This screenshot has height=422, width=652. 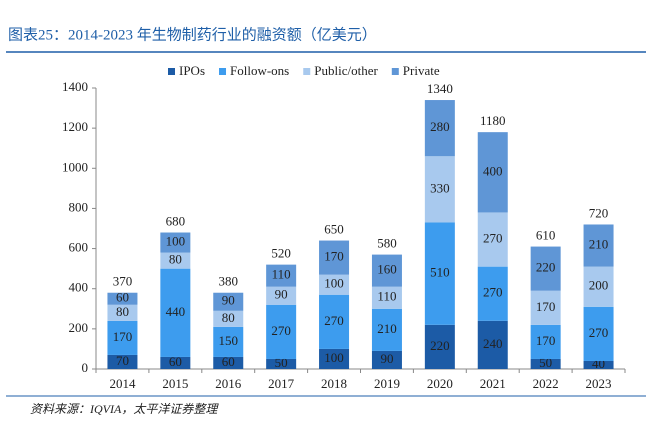 I want to click on y-tick-label: 200, so click(x=79, y=327).